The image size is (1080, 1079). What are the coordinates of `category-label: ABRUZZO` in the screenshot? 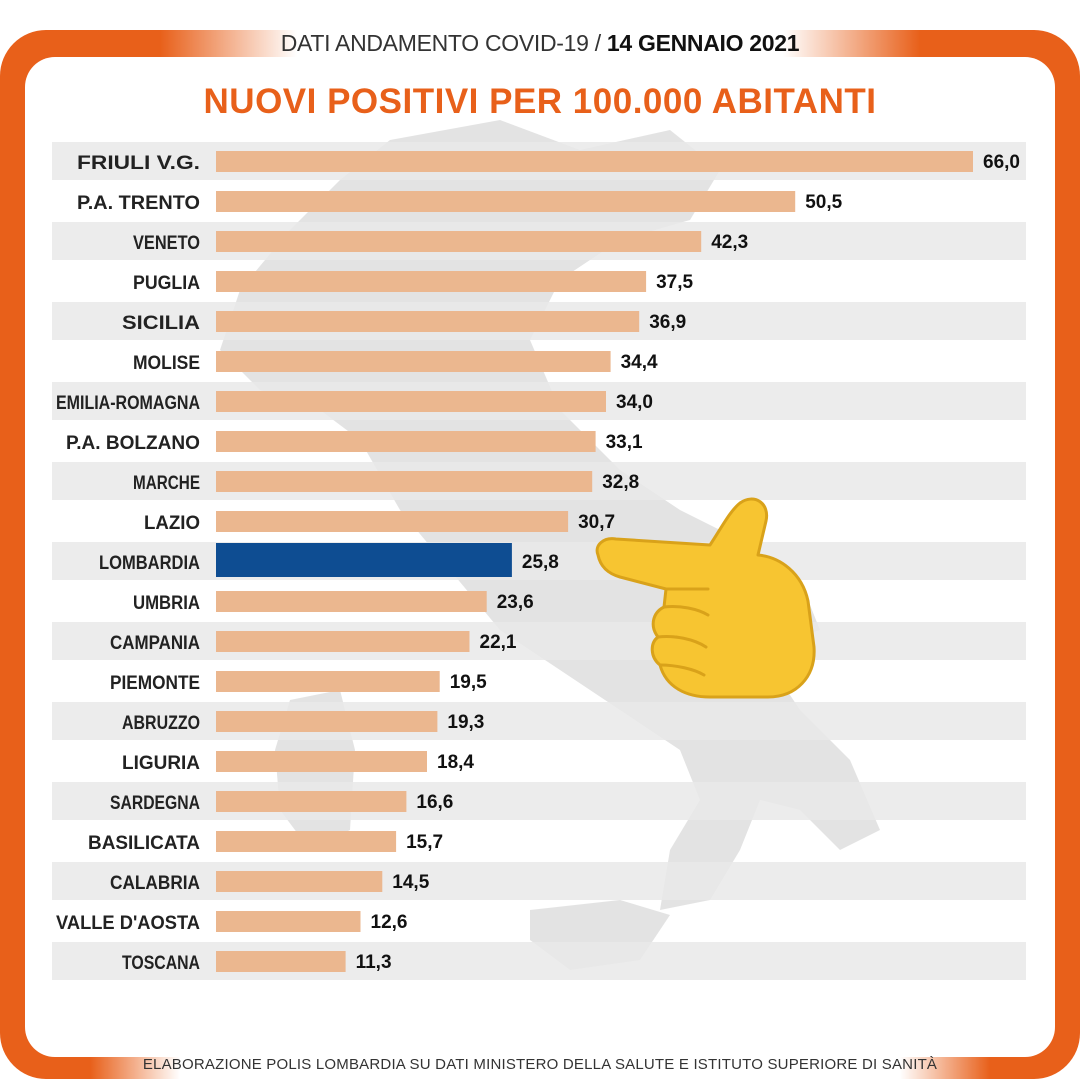 It's located at (161, 723).